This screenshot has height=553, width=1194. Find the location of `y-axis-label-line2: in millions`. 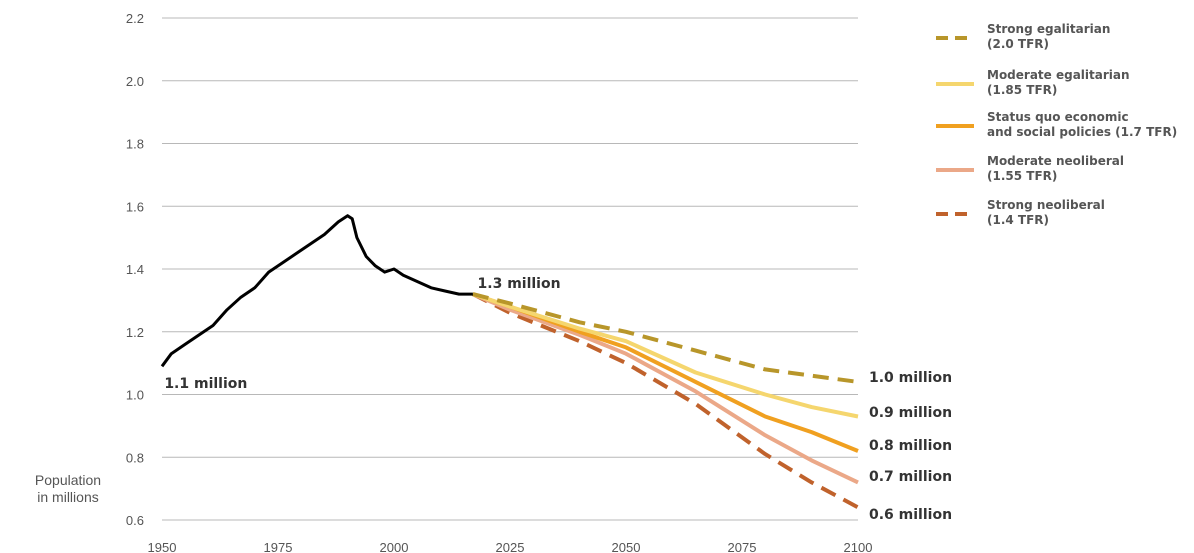

y-axis-label-line2: in millions is located at coordinates (67, 497).